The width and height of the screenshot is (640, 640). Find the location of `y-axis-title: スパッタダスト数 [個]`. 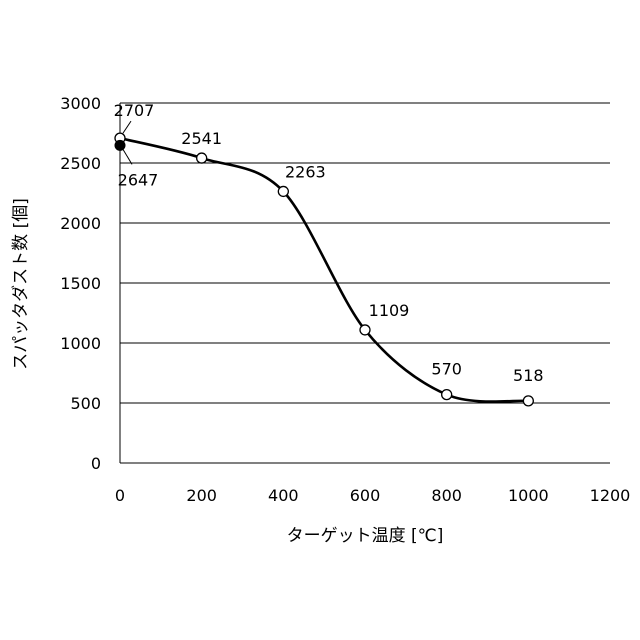

y-axis-title: スパッタダスト数 [個] is located at coordinates (21, 284).